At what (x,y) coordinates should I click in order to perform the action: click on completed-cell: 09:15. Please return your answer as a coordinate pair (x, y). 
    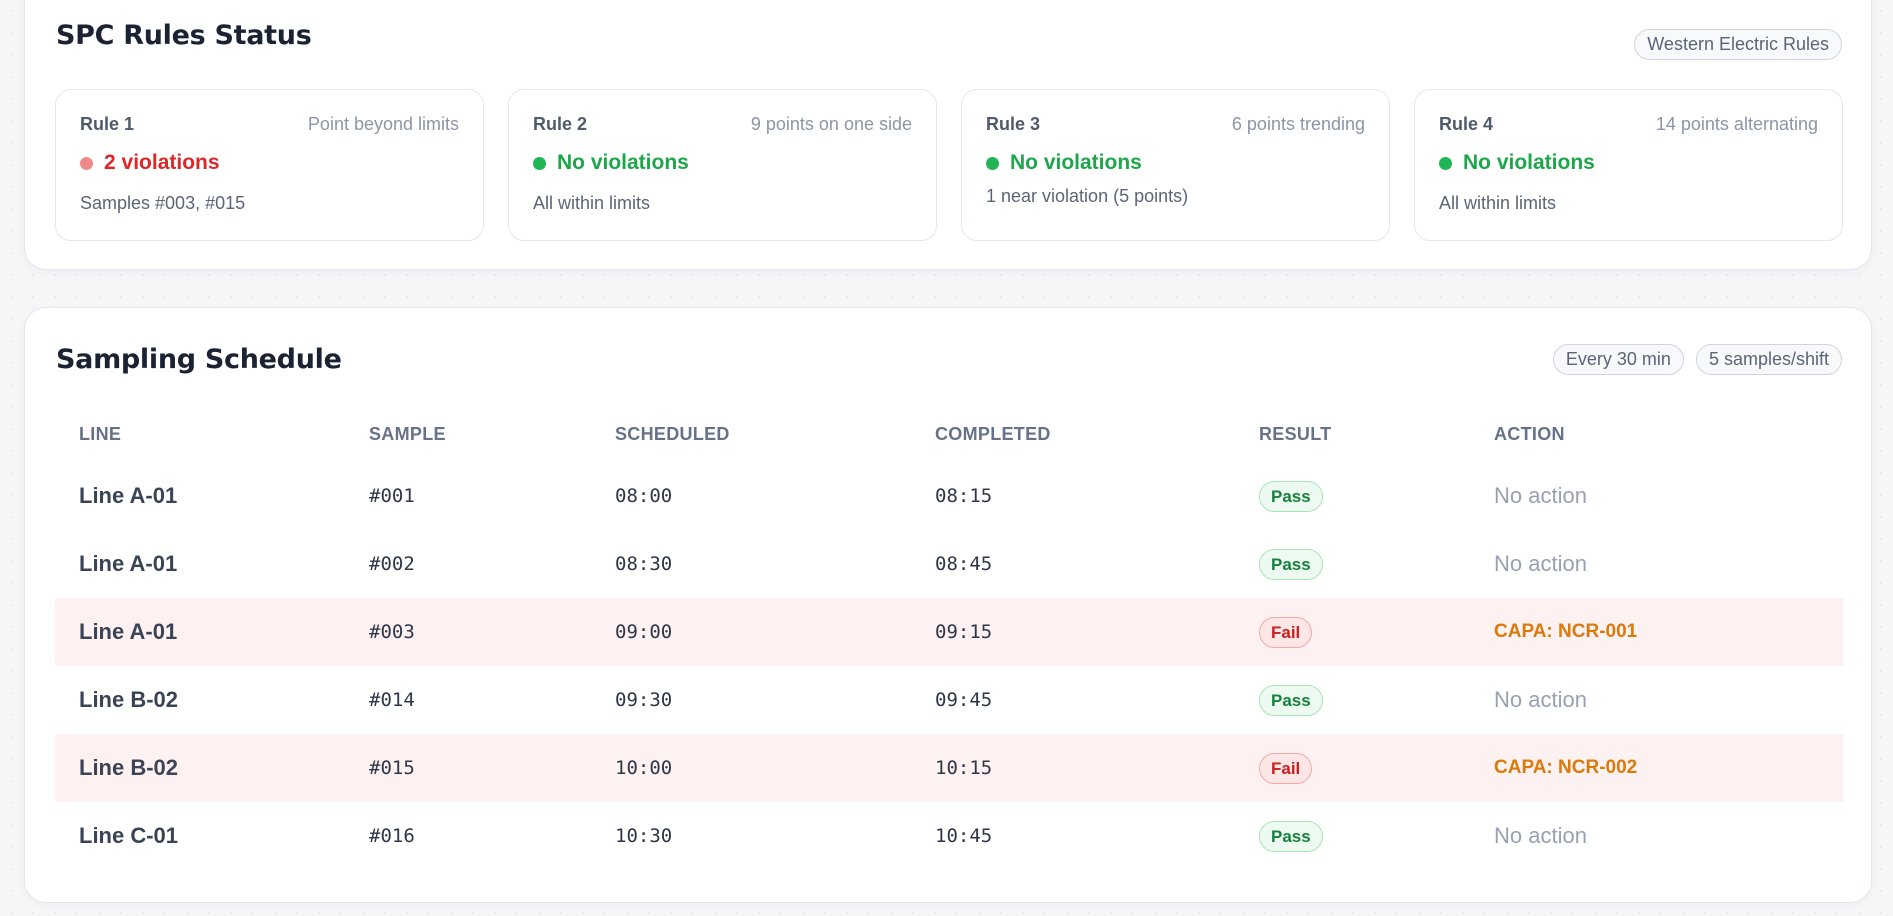
    Looking at the image, I should click on (1073, 632).